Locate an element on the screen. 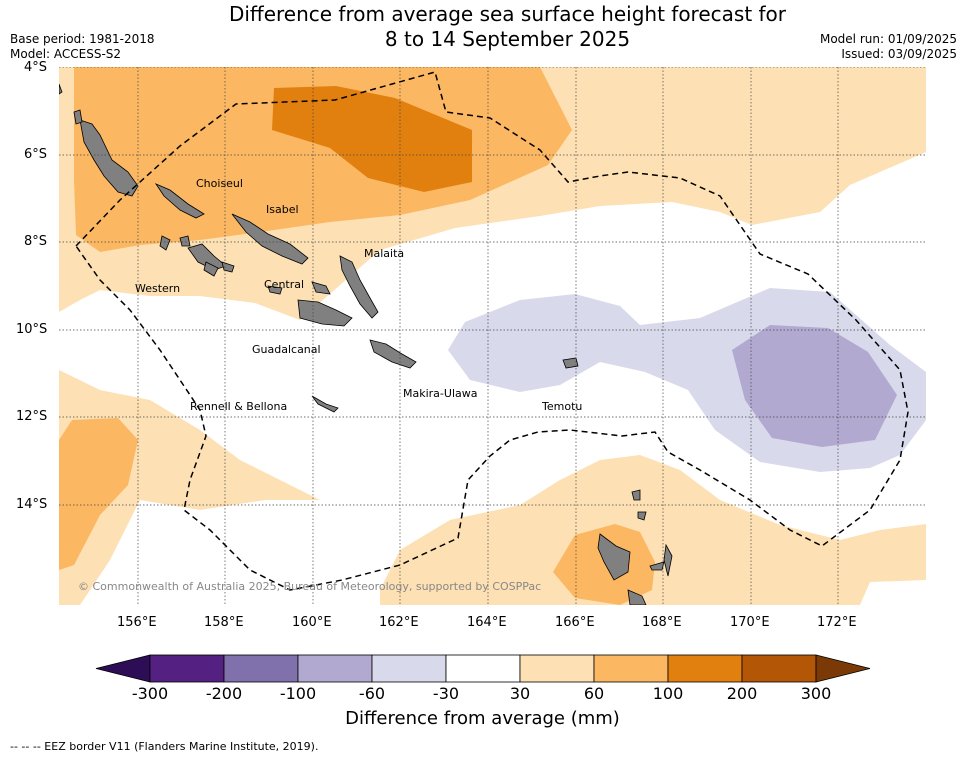 The height and width of the screenshot is (758, 965). island-banks is located at coordinates (636, 495).